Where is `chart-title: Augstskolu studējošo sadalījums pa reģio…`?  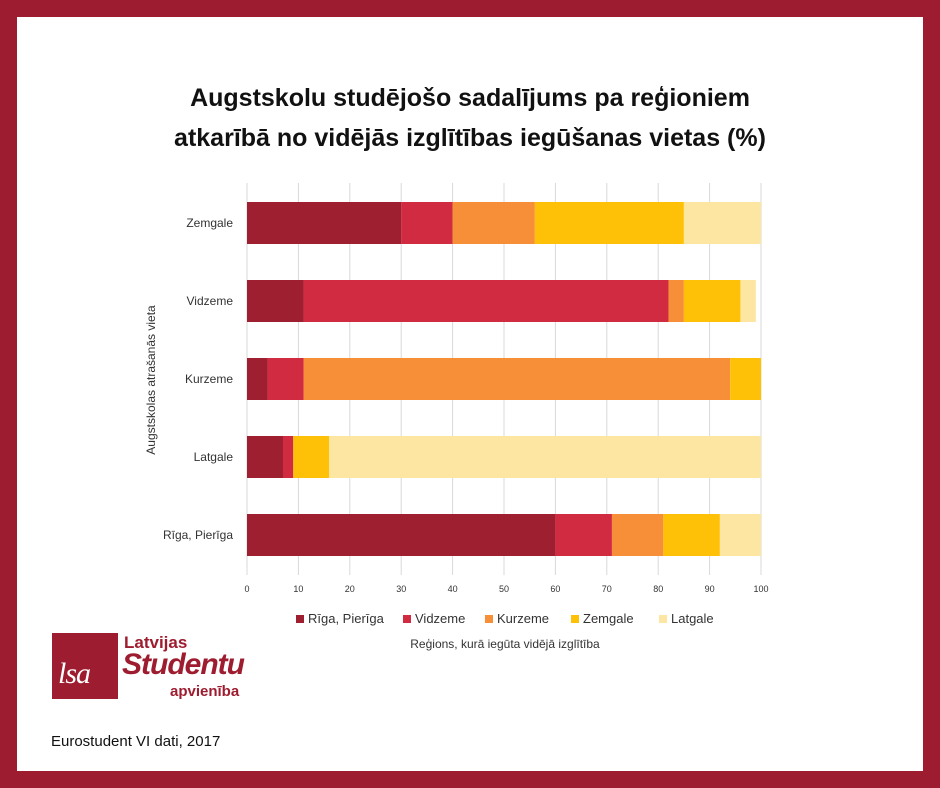 chart-title: Augstskolu studējošo sadalījums pa reģio… is located at coordinates (470, 118).